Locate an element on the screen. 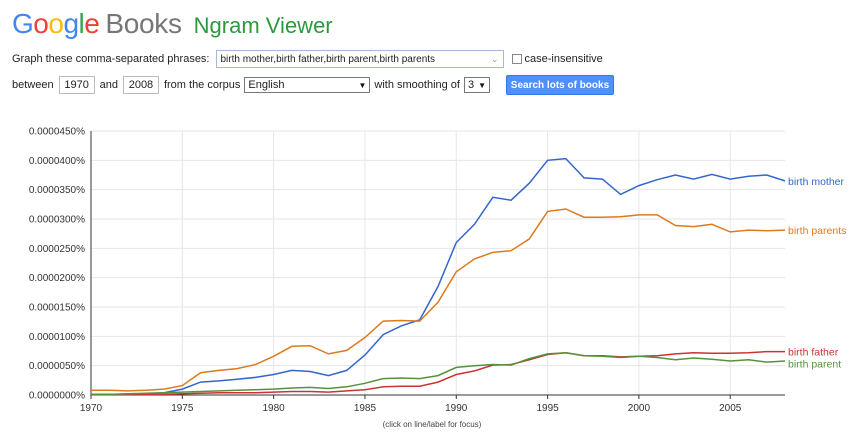  x-tick-label: 1985 is located at coordinates (365, 408).